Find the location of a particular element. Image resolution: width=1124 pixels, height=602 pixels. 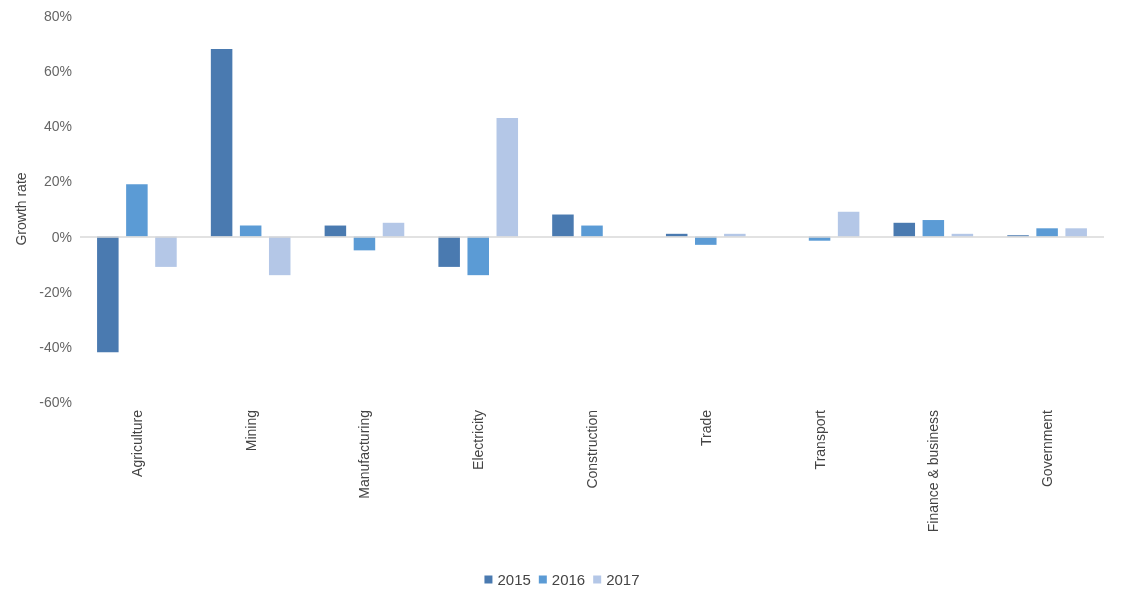

x-tick-label: Government is located at coordinates (1047, 448).